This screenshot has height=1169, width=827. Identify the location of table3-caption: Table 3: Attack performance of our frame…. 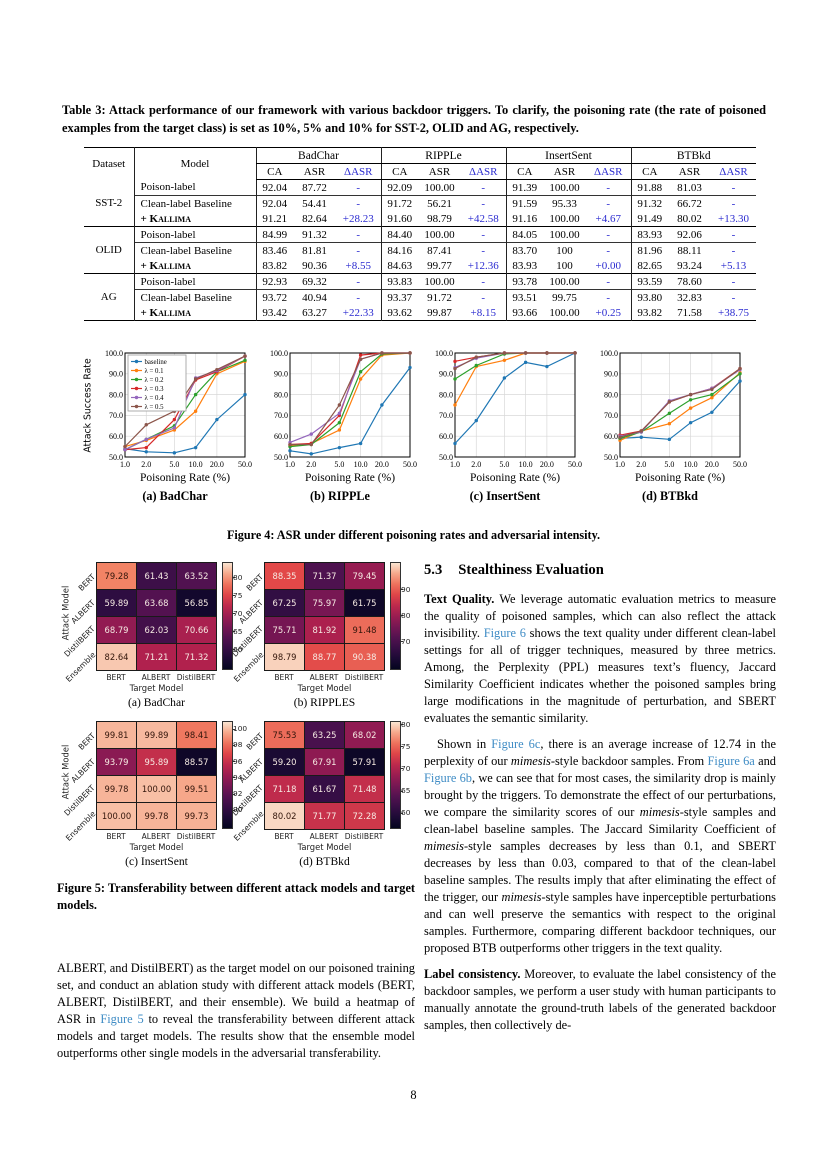
(414, 119).